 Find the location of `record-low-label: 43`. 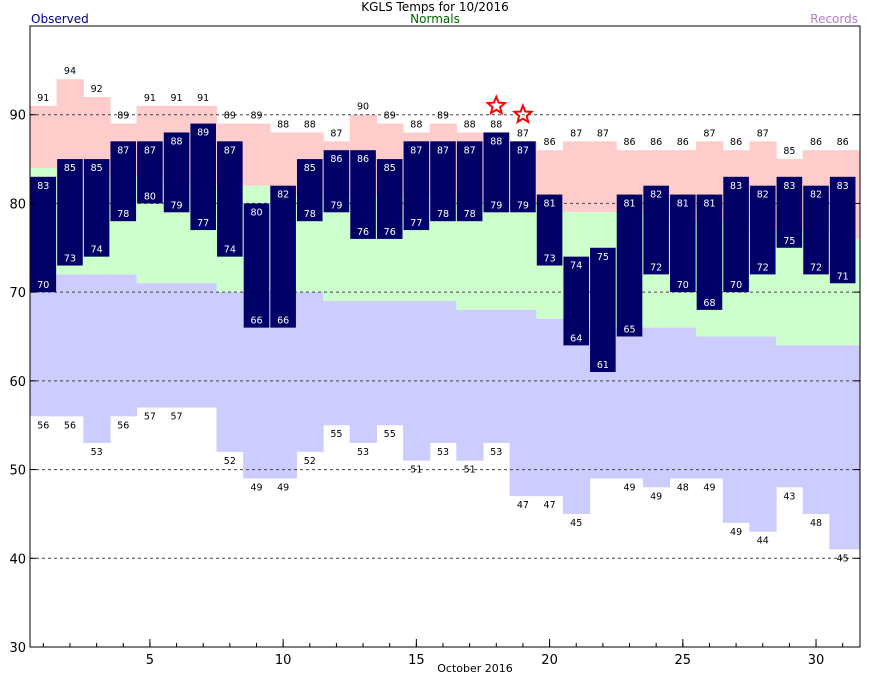

record-low-label: 43 is located at coordinates (789, 496).